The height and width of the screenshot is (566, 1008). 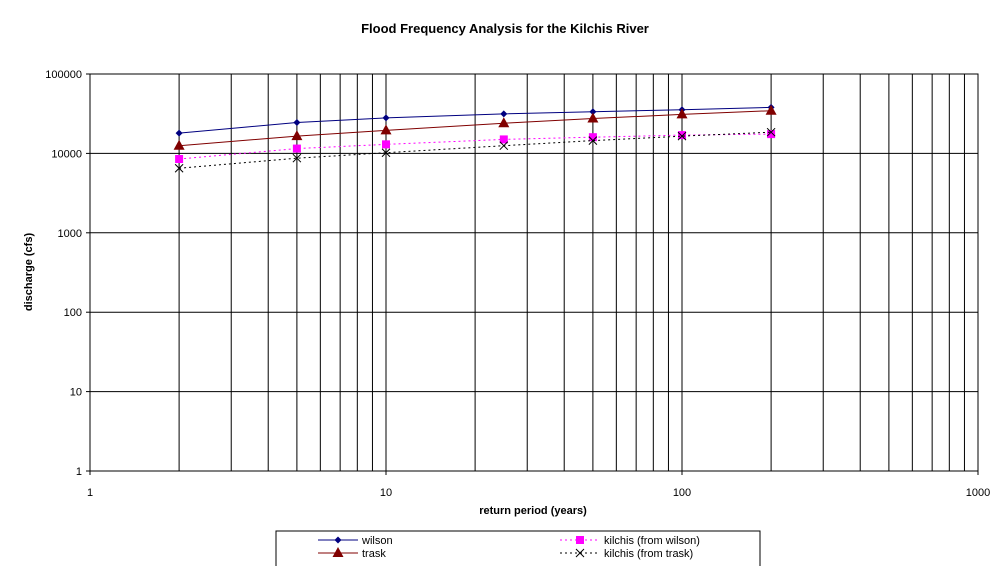 What do you see at coordinates (29, 272) in the screenshot?
I see `y-axis-title: discharge (cfs)` at bounding box center [29, 272].